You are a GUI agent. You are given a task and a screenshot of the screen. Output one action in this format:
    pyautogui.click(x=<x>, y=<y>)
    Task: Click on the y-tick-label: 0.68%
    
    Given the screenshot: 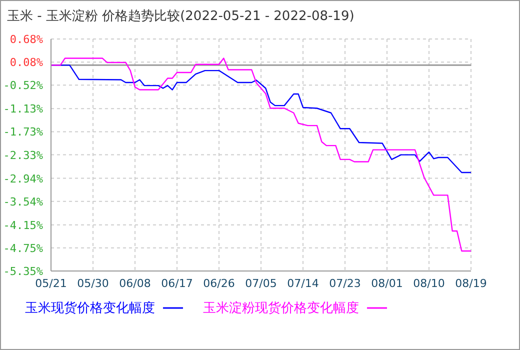 What is the action you would take?
    pyautogui.click(x=27, y=39)
    